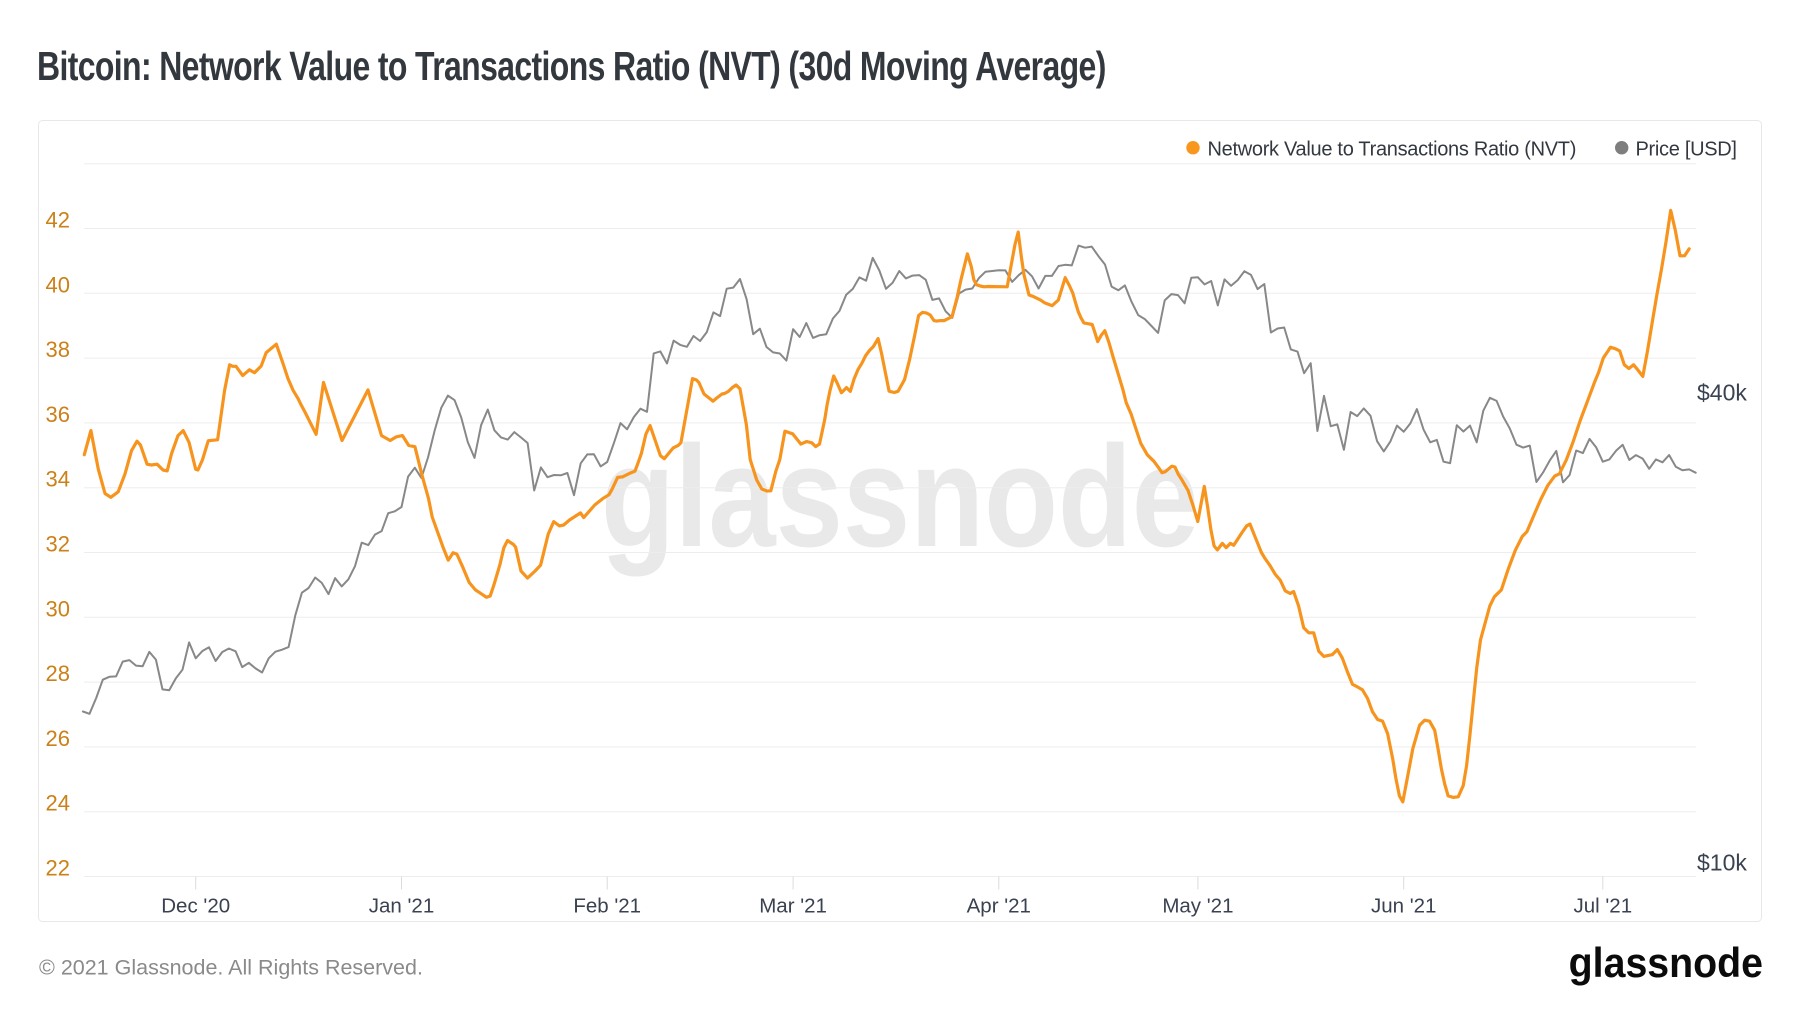 Image resolution: width=1800 pixels, height=1013 pixels. Describe the element at coordinates (195, 906) in the screenshot. I see `svg-text: Dec '20` at that location.